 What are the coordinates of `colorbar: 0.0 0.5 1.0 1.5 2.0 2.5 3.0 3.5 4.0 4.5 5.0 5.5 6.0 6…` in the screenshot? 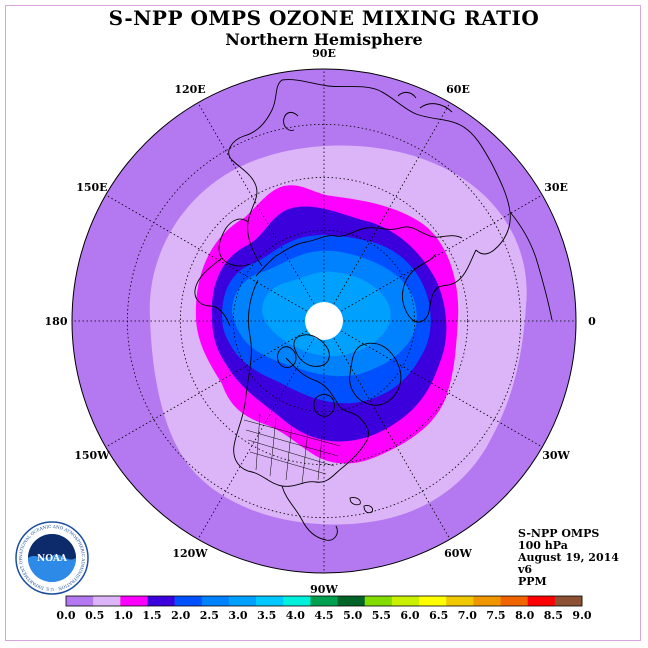 It's located at (324, 608).